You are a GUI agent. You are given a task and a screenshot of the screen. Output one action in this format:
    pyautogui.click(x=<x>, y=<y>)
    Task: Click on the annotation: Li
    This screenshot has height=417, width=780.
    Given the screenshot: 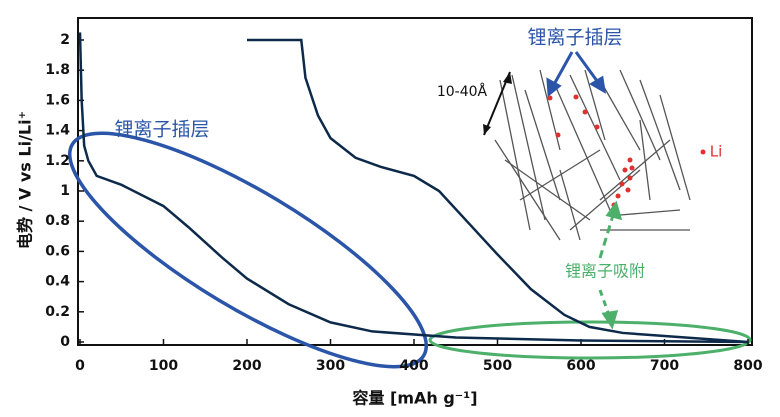 What is the action you would take?
    pyautogui.click(x=716, y=152)
    